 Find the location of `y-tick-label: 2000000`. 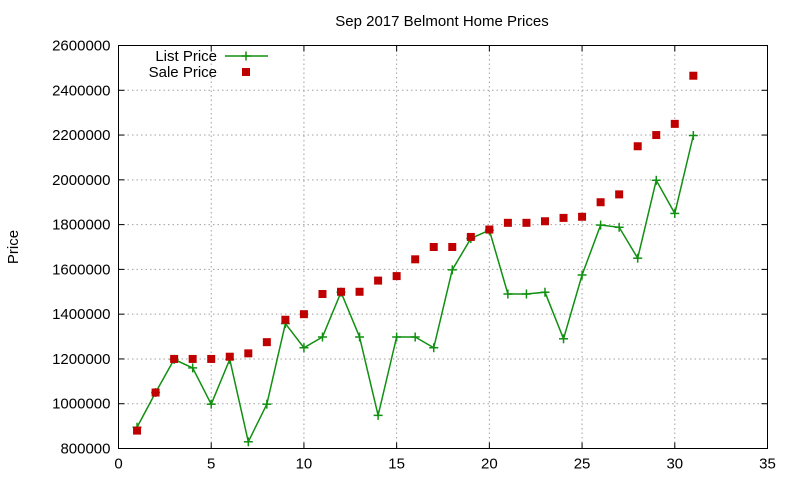

y-tick-label: 2000000 is located at coordinates (81, 180).